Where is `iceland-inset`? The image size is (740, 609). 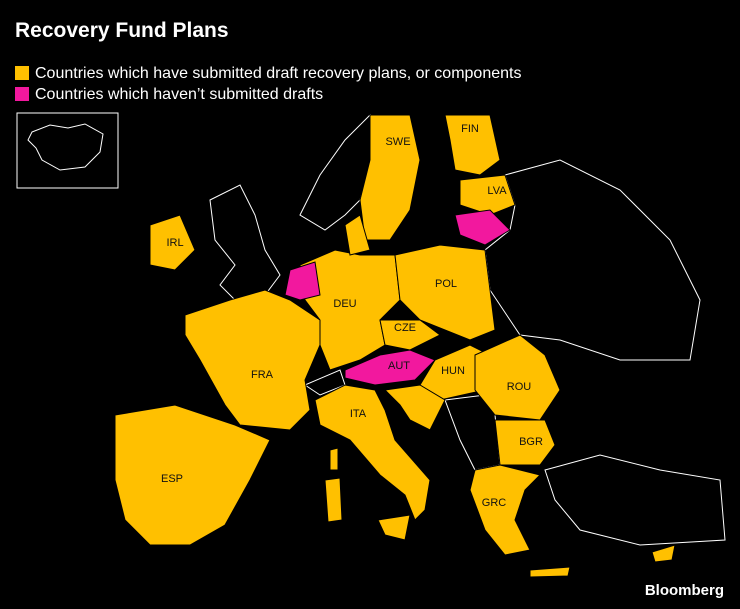 iceland-inset is located at coordinates (67, 150).